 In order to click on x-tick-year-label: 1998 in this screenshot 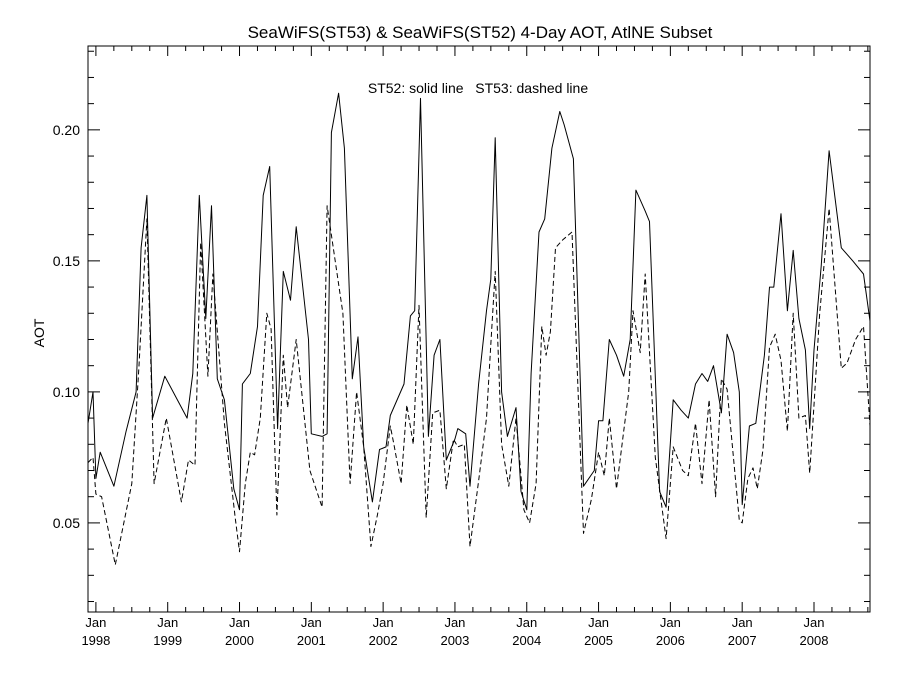, I will do `click(95, 640)`.